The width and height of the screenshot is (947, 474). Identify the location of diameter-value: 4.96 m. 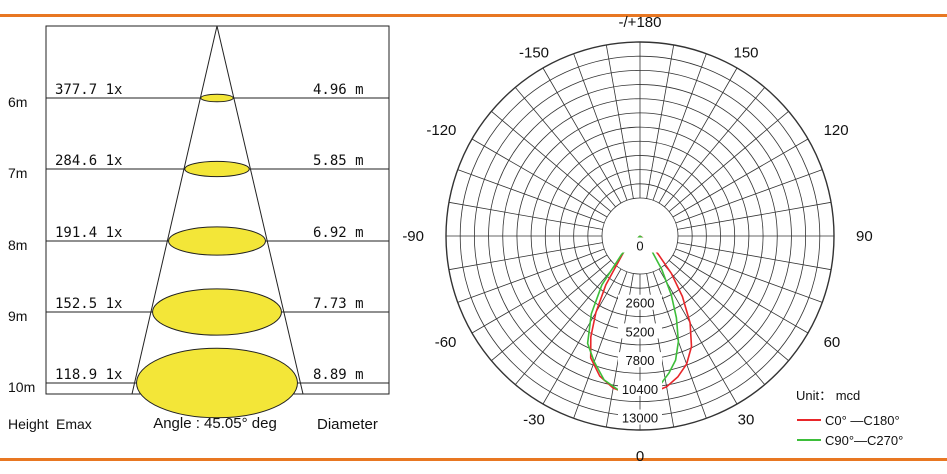
(338, 90).